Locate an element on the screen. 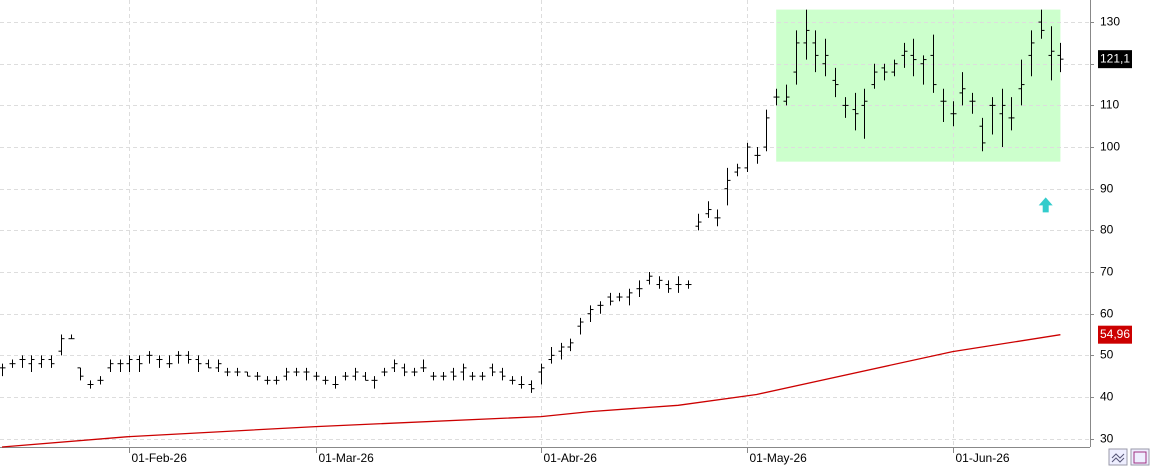  y-tick-label: 130 is located at coordinates (1110, 22).